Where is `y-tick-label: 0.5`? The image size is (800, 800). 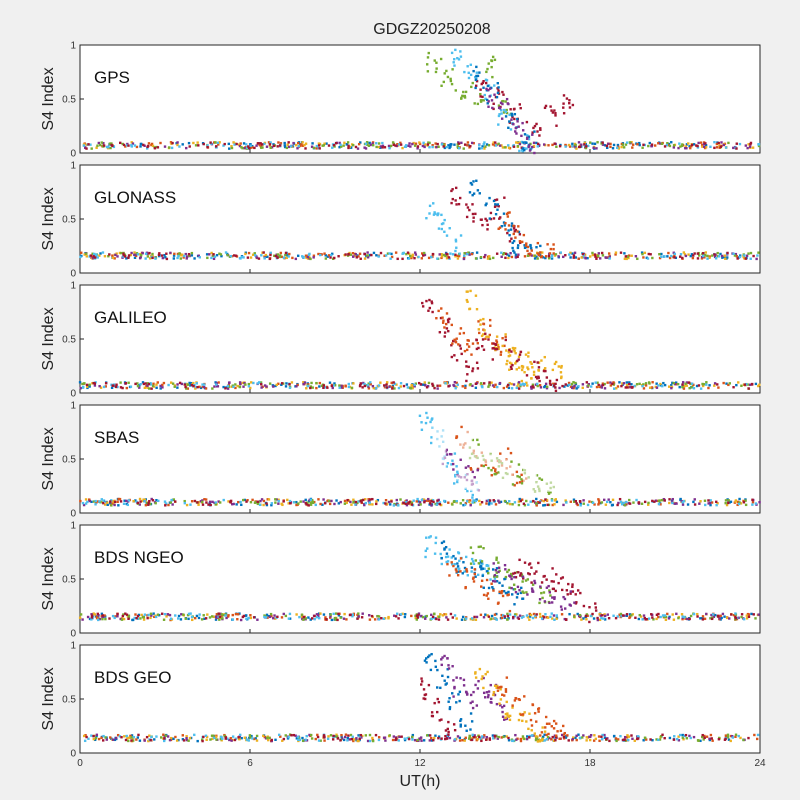 y-tick-label: 0.5 is located at coordinates (69, 340).